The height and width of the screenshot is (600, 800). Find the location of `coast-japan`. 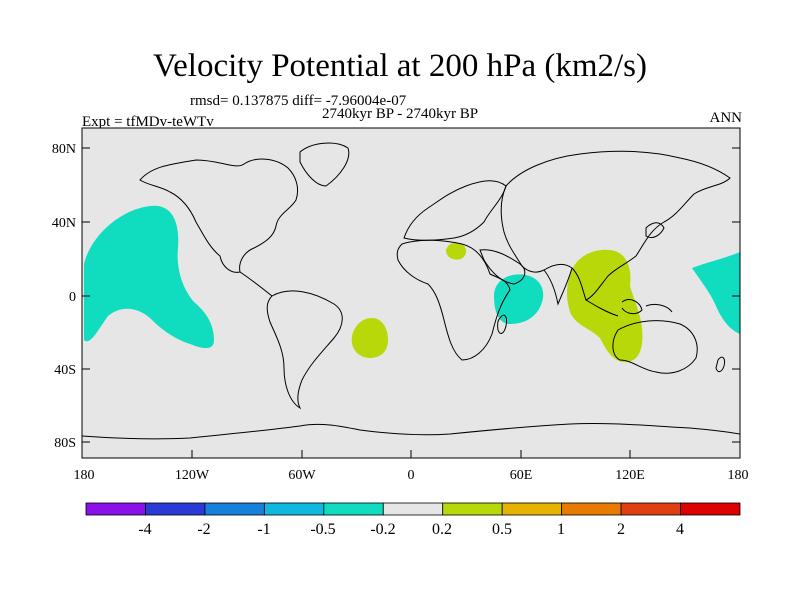

coast-japan is located at coordinates (655, 230).